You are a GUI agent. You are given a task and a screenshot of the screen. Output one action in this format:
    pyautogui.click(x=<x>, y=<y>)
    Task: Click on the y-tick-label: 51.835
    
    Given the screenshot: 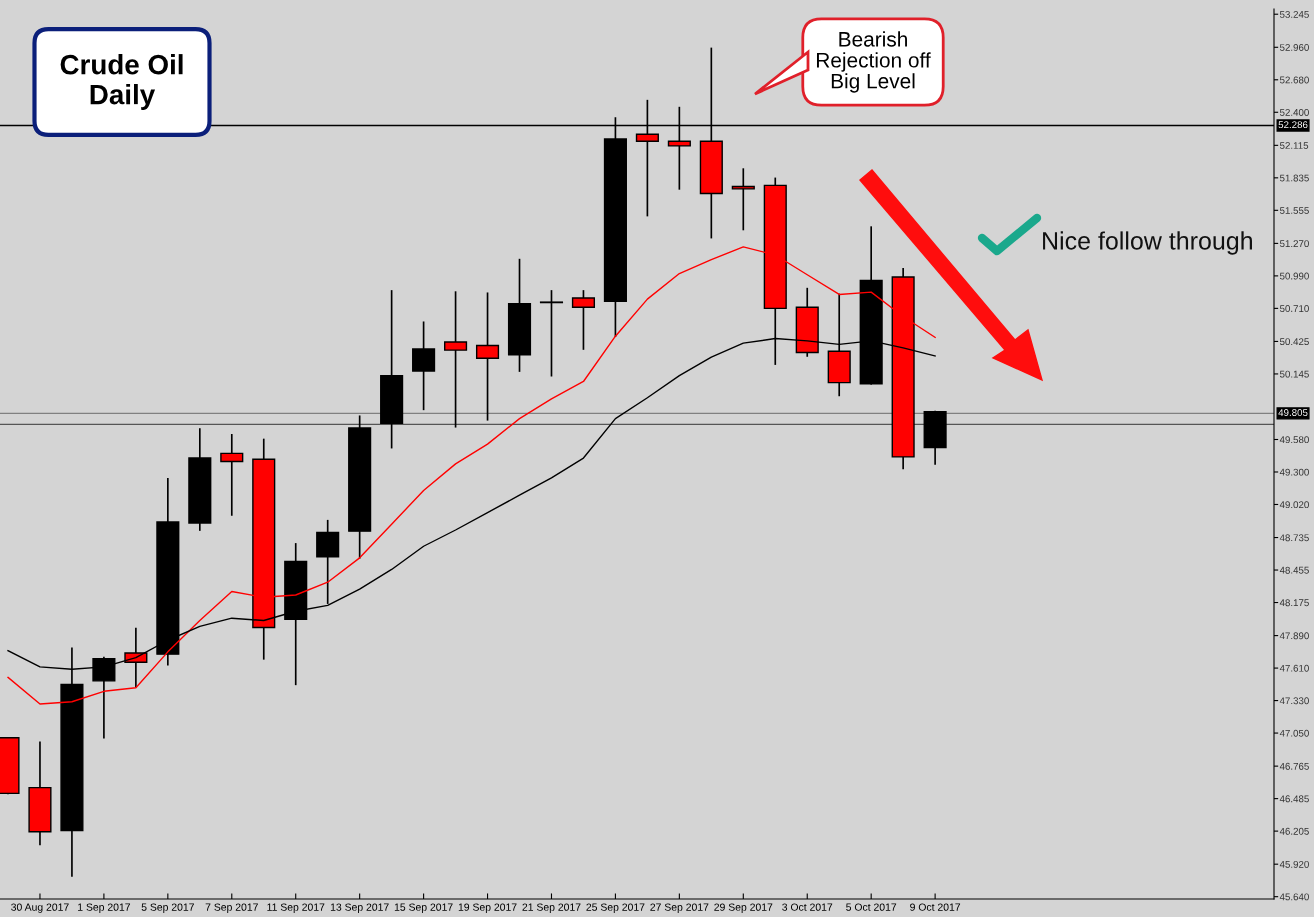 What is the action you would take?
    pyautogui.click(x=1294, y=178)
    